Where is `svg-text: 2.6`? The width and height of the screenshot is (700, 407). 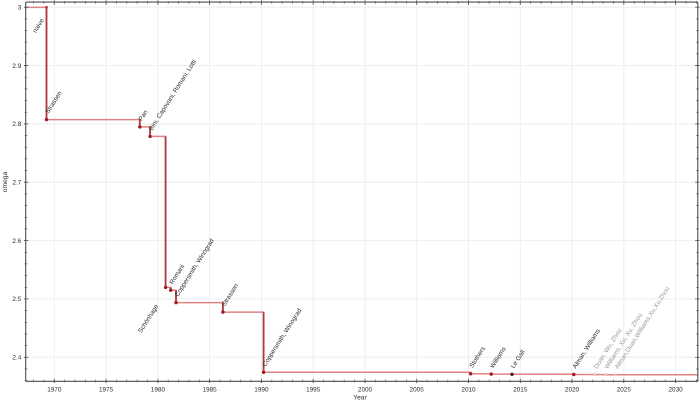 svg-text: 2.6 is located at coordinates (16, 241).